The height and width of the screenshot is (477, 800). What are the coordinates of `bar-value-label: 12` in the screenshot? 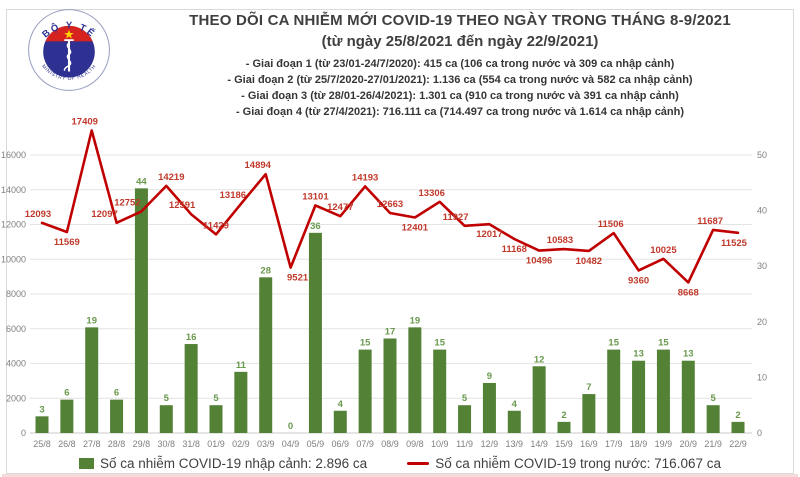 It's located at (539, 359).